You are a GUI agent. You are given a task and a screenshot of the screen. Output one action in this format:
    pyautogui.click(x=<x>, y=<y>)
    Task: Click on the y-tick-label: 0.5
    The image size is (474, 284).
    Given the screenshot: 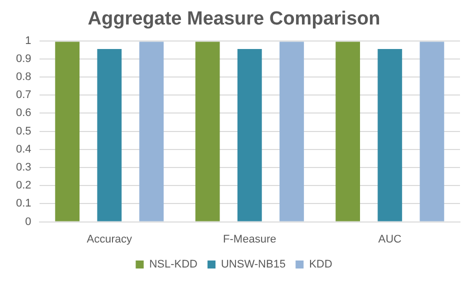 What is the action you would take?
    pyautogui.click(x=24, y=131)
    